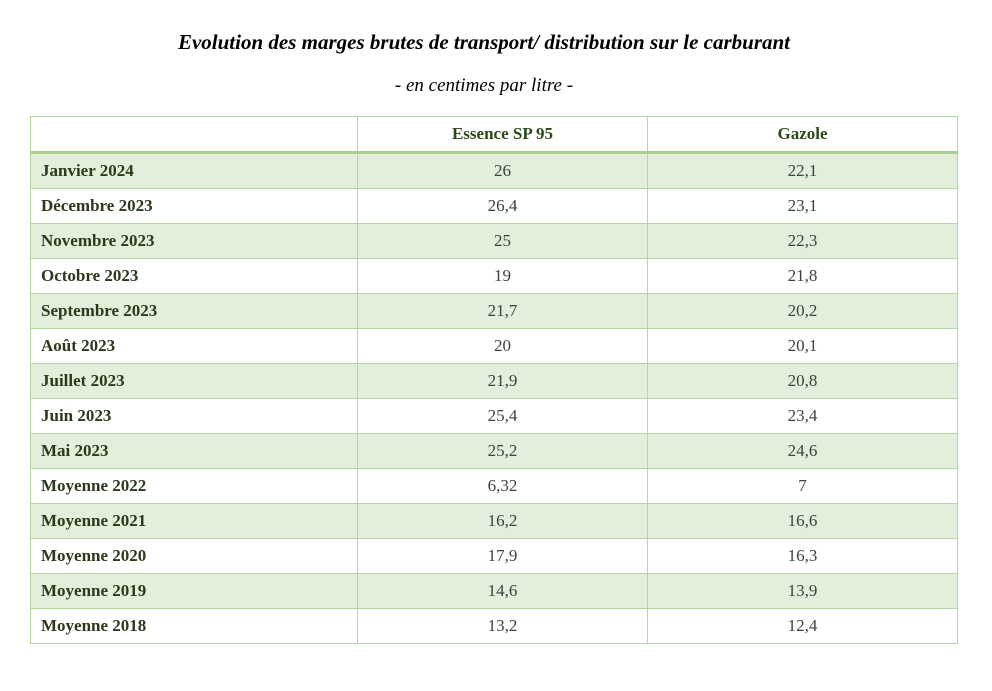 Image resolution: width=992 pixels, height=691 pixels. What do you see at coordinates (502, 206) in the screenshot?
I see `cell-essence-sp95: 26,4` at bounding box center [502, 206].